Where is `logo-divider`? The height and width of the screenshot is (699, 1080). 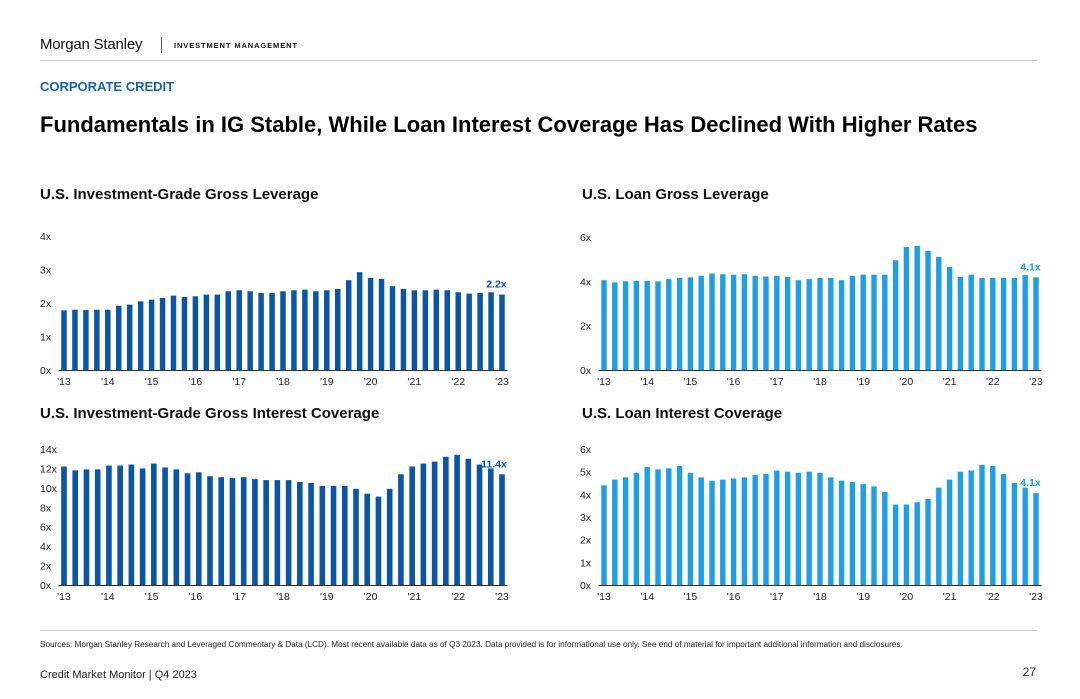 logo-divider is located at coordinates (161, 45).